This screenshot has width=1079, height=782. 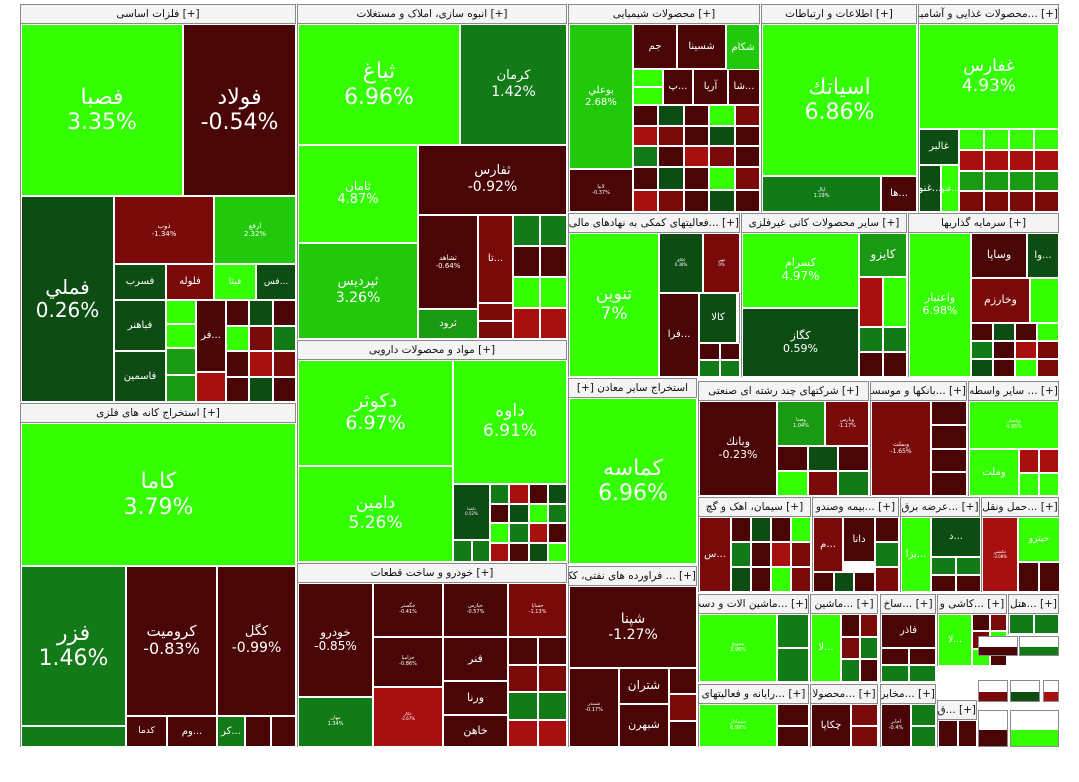 What do you see at coordinates (821, 194) in the screenshot?
I see `stock-tile-iran: اپال 1.19%` at bounding box center [821, 194].